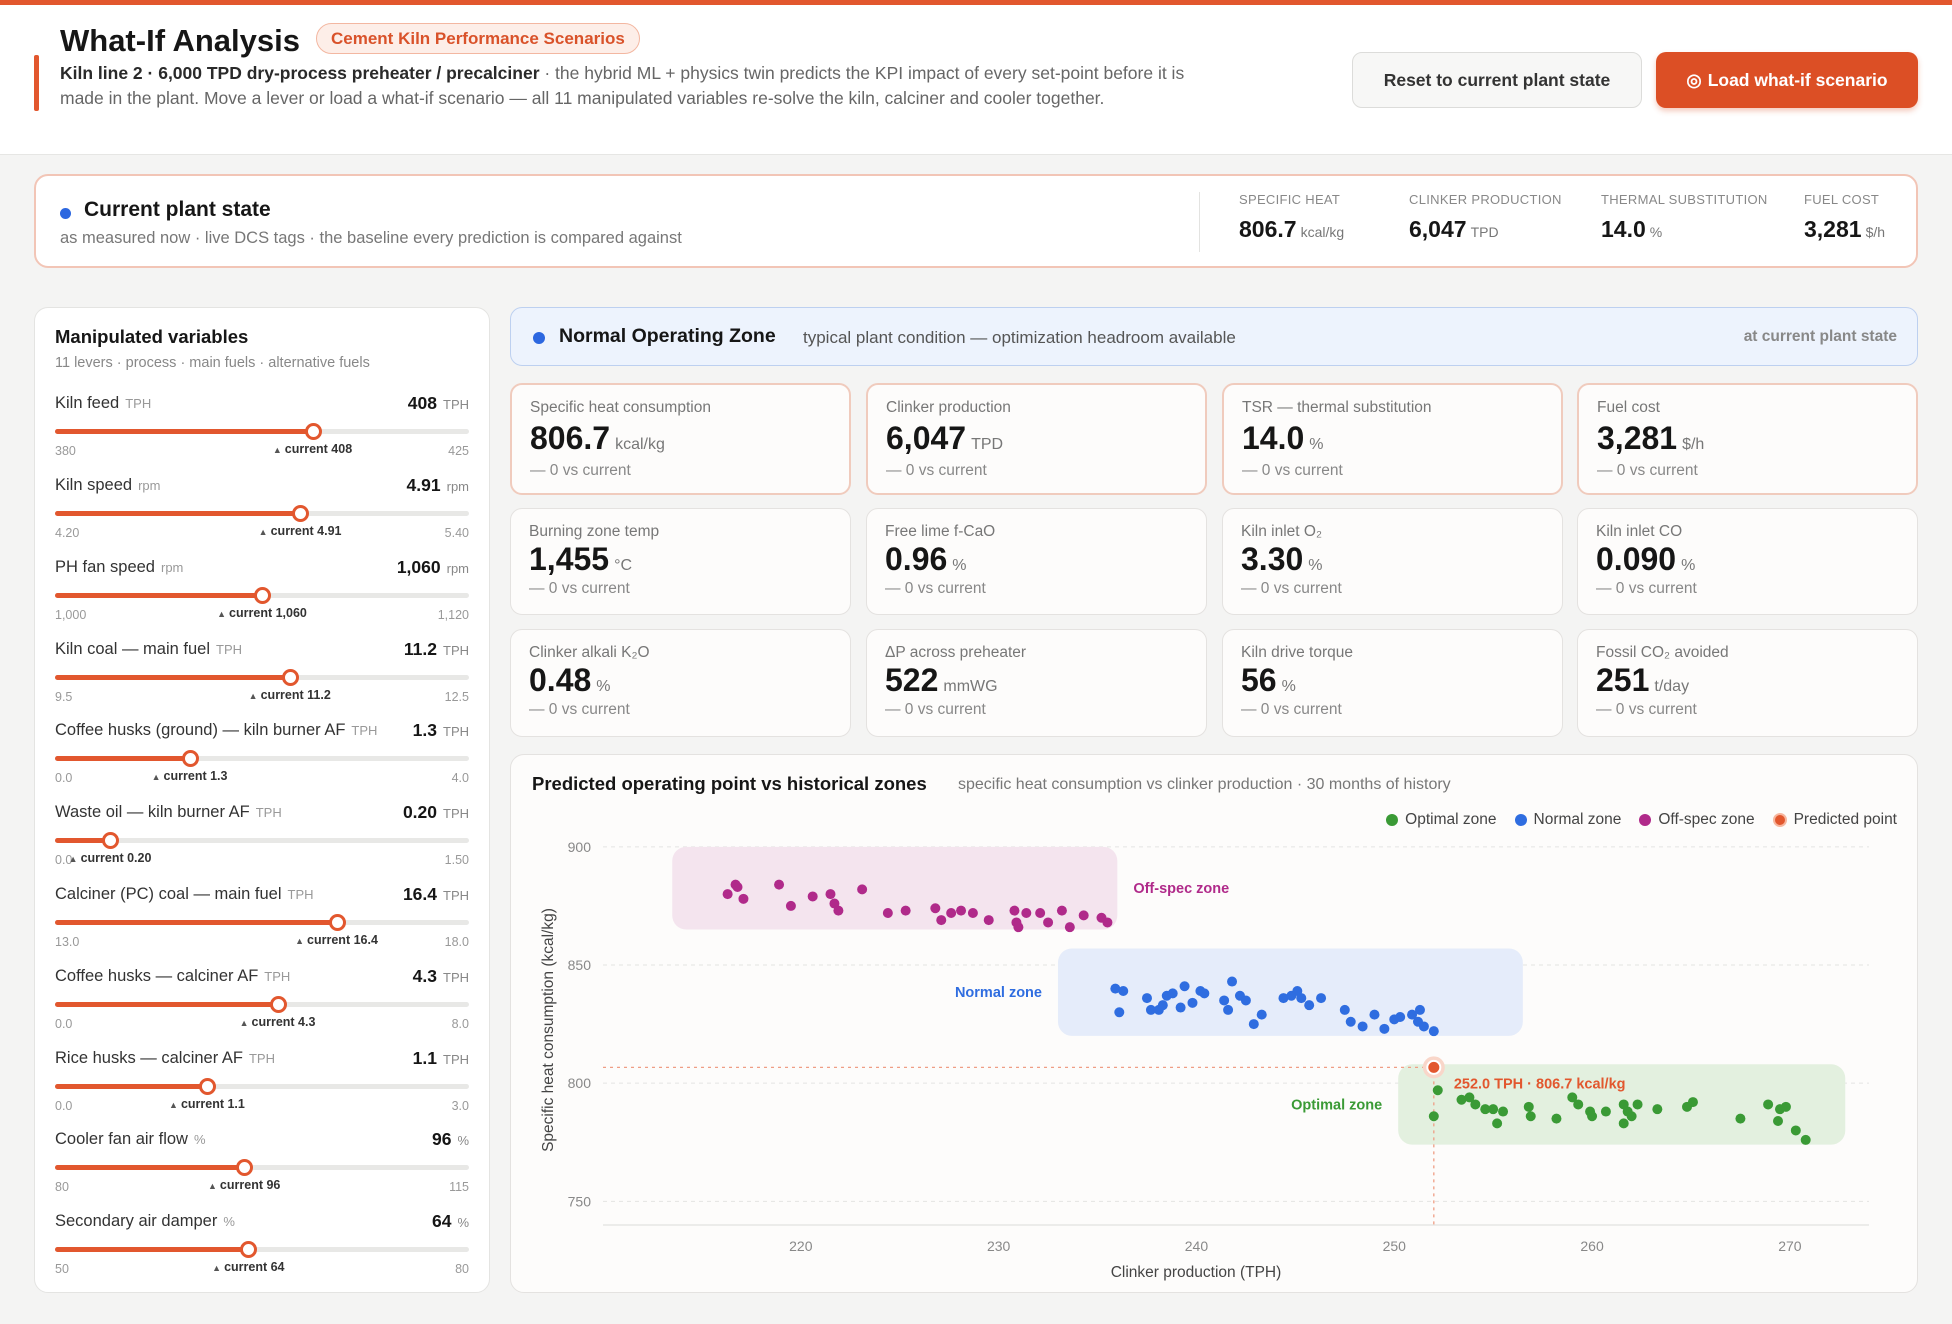  I want to click on metric-unit: %, so click(1656, 232).